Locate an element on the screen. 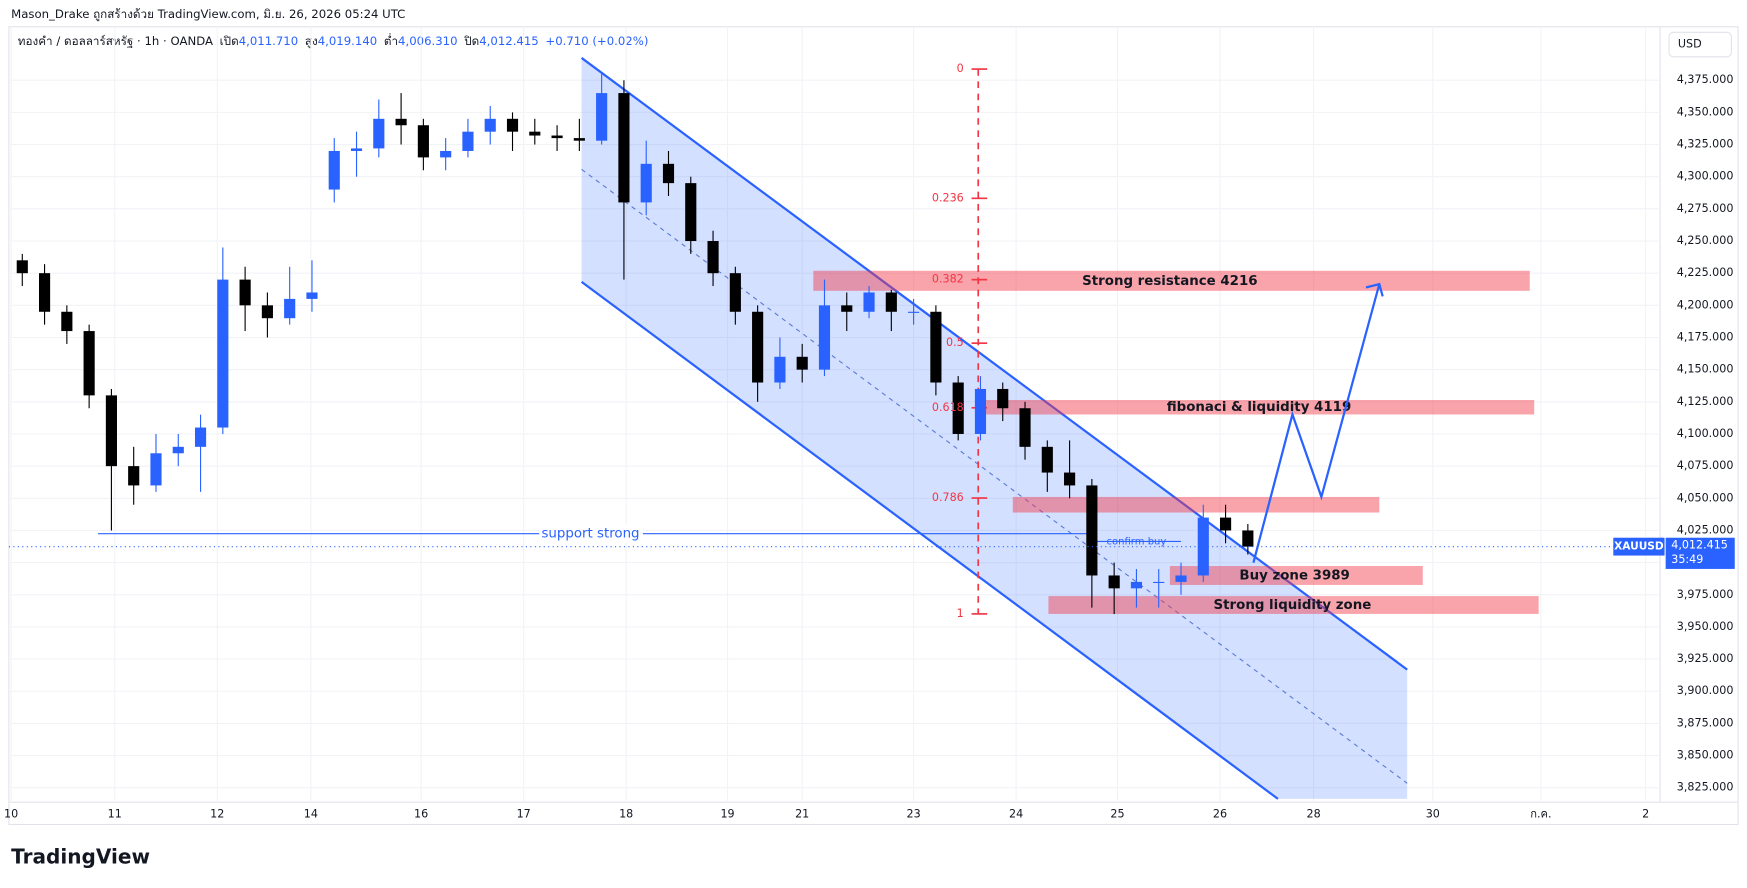 This screenshot has height=888, width=1747. currency-button is located at coordinates (1700, 44).